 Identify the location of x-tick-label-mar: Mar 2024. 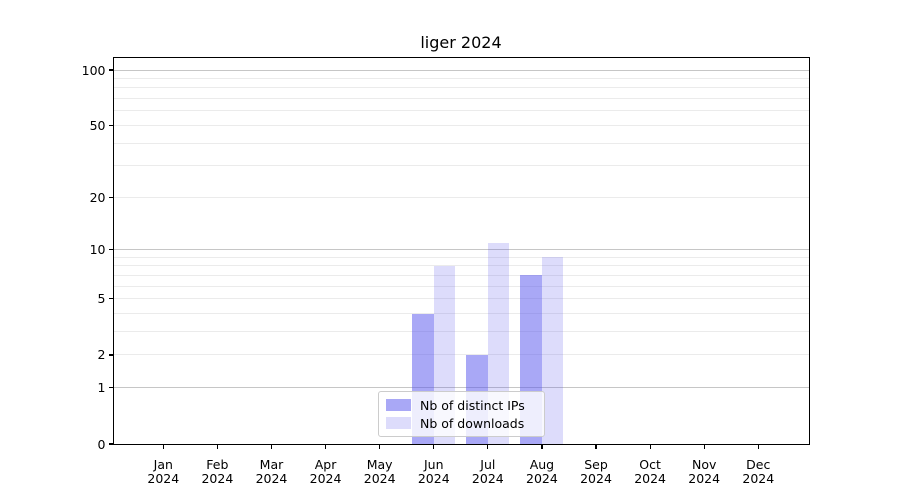
(271, 471).